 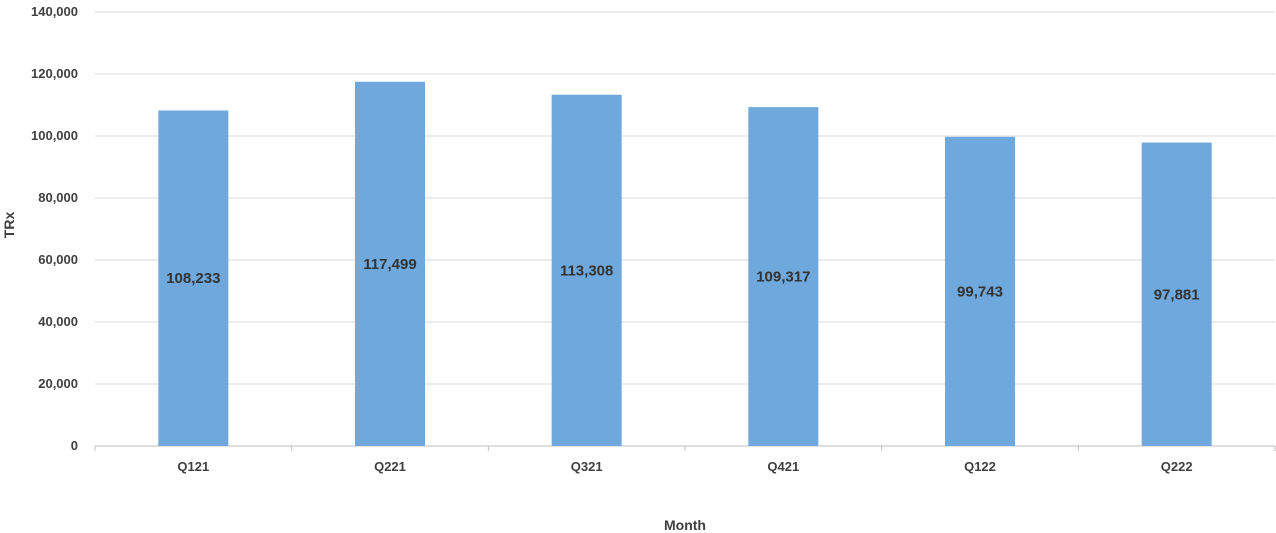 What do you see at coordinates (58, 383) in the screenshot?
I see `y-tick-label: 20,000` at bounding box center [58, 383].